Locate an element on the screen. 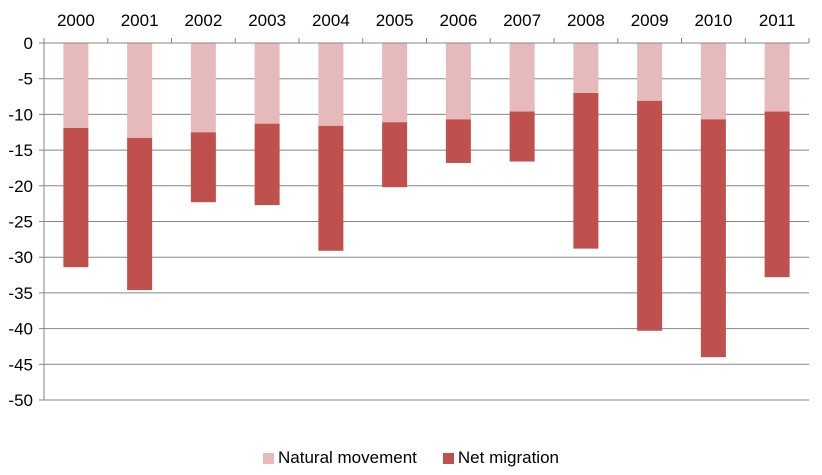 The image size is (822, 475). x-tick-label: 2002 is located at coordinates (203, 20).